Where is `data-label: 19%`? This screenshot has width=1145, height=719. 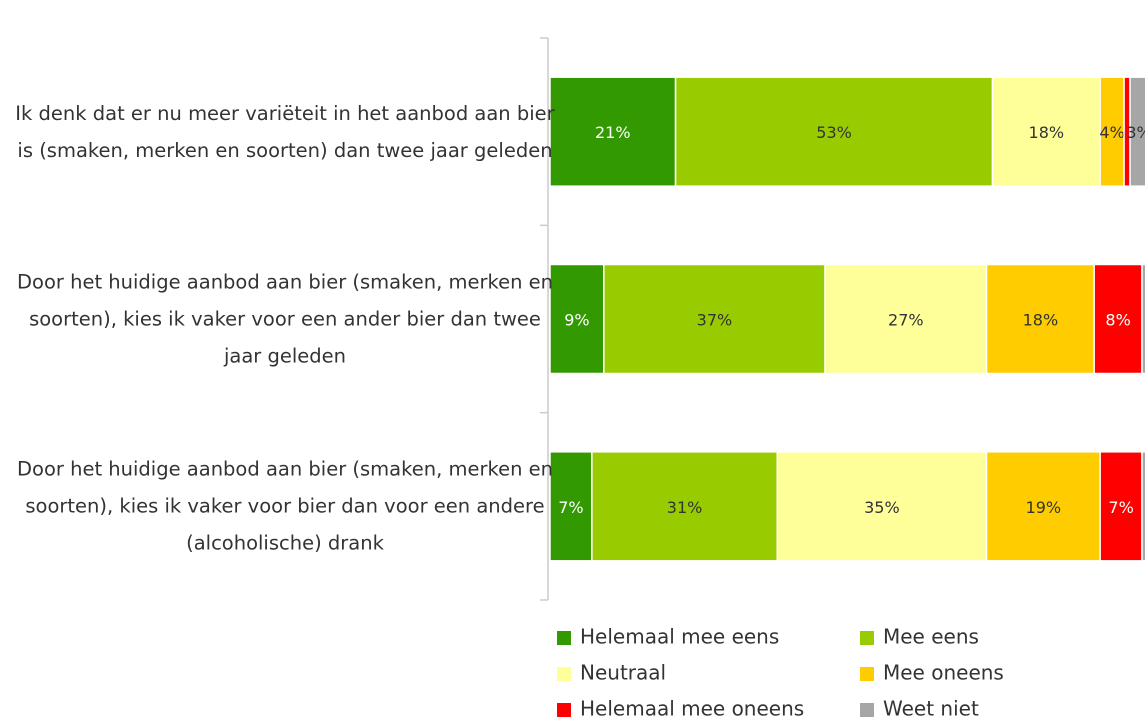
data-label: 19% is located at coordinates (1044, 507).